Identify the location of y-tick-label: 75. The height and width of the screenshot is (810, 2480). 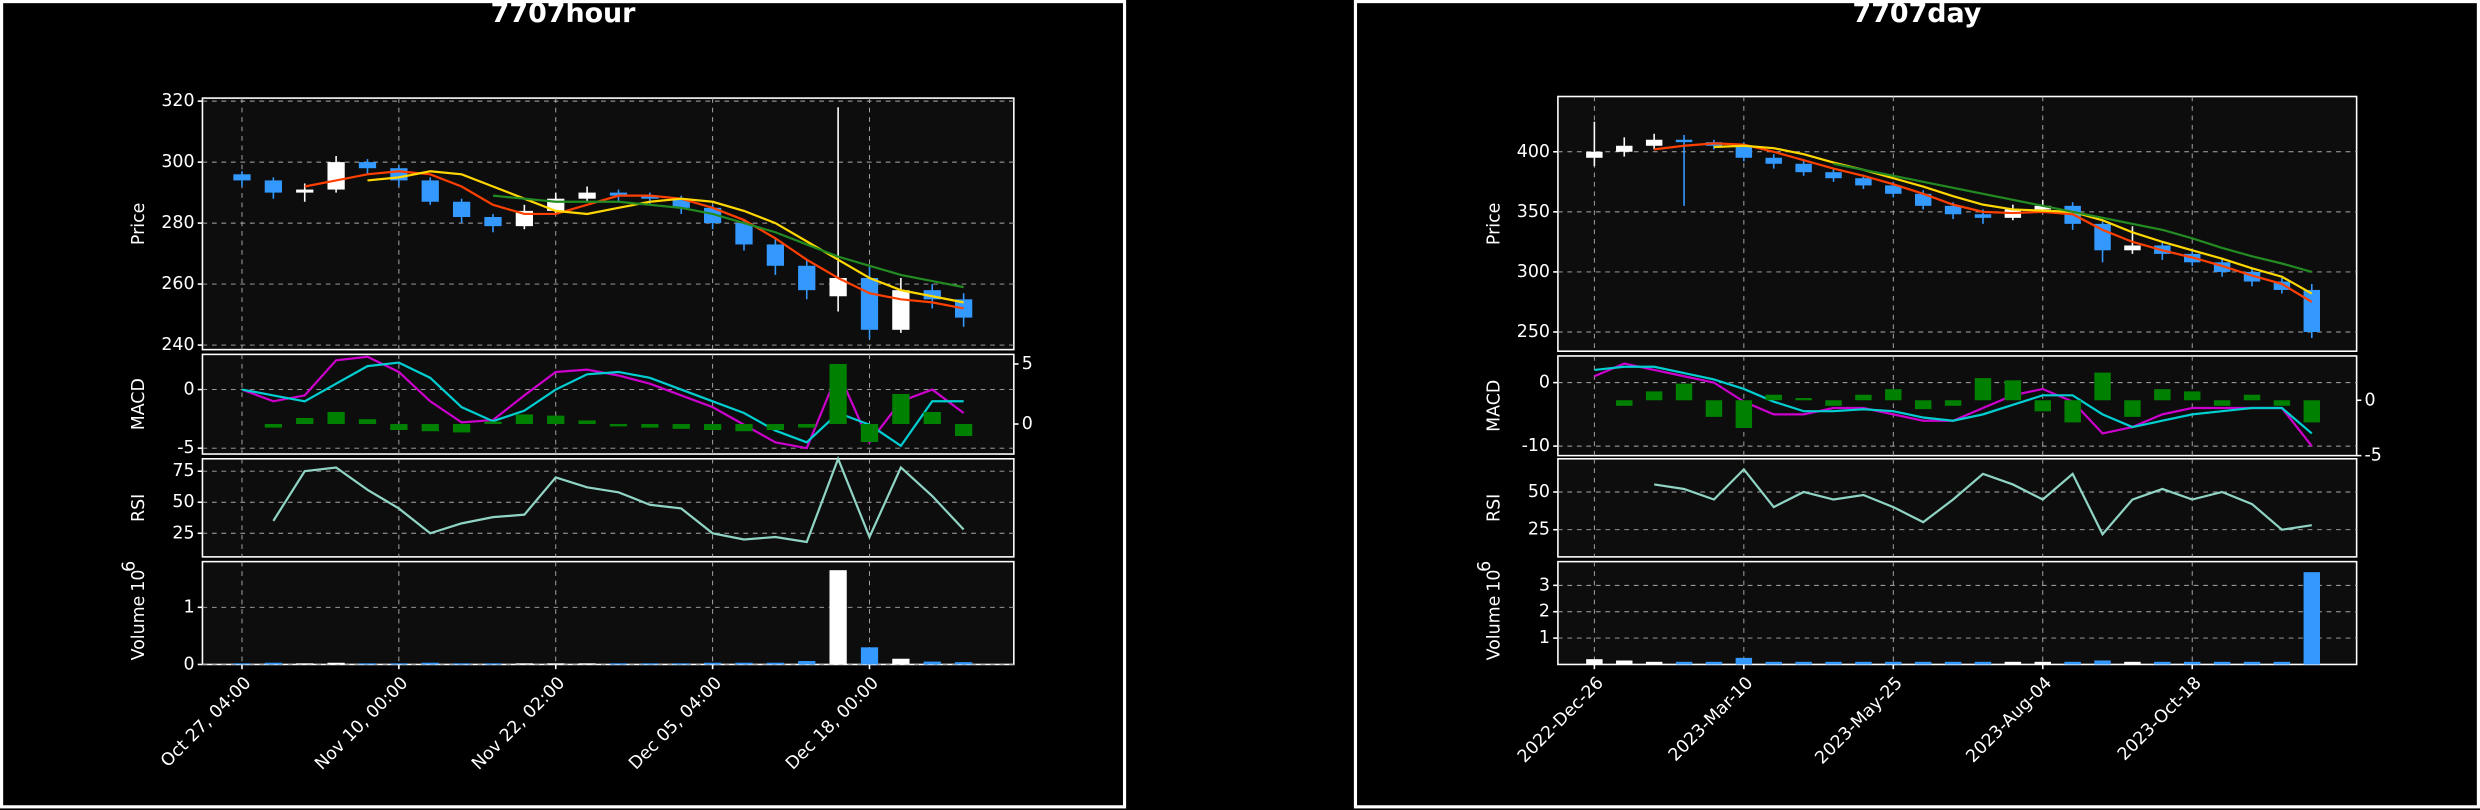
(183, 471).